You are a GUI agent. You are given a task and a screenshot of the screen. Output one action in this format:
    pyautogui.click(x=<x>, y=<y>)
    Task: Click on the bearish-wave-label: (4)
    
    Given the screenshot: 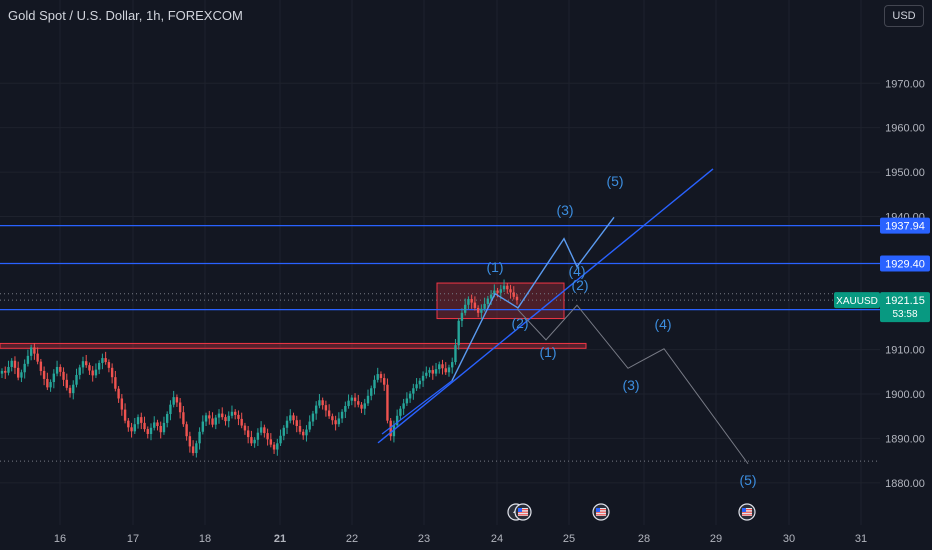 What is the action you would take?
    pyautogui.click(x=662, y=324)
    